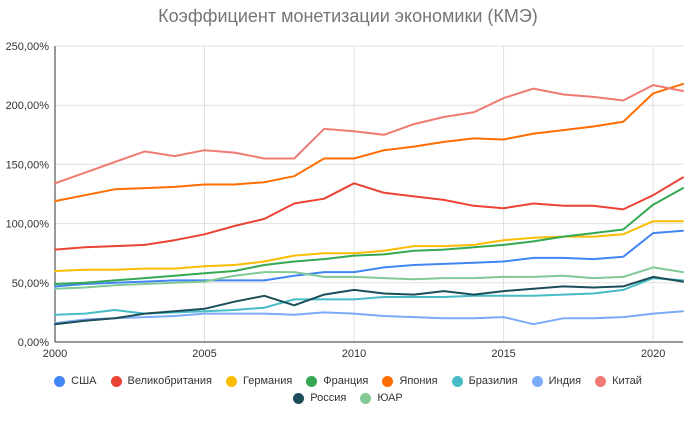 Image resolution: width=696 pixels, height=421 pixels. What do you see at coordinates (28, 106) in the screenshot?
I see `y-tick-label: 200,00%` at bounding box center [28, 106].